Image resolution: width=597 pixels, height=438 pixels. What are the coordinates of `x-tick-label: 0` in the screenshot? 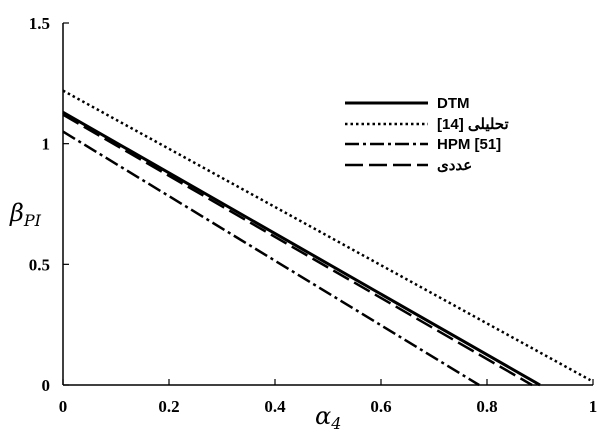 It's located at (63, 406).